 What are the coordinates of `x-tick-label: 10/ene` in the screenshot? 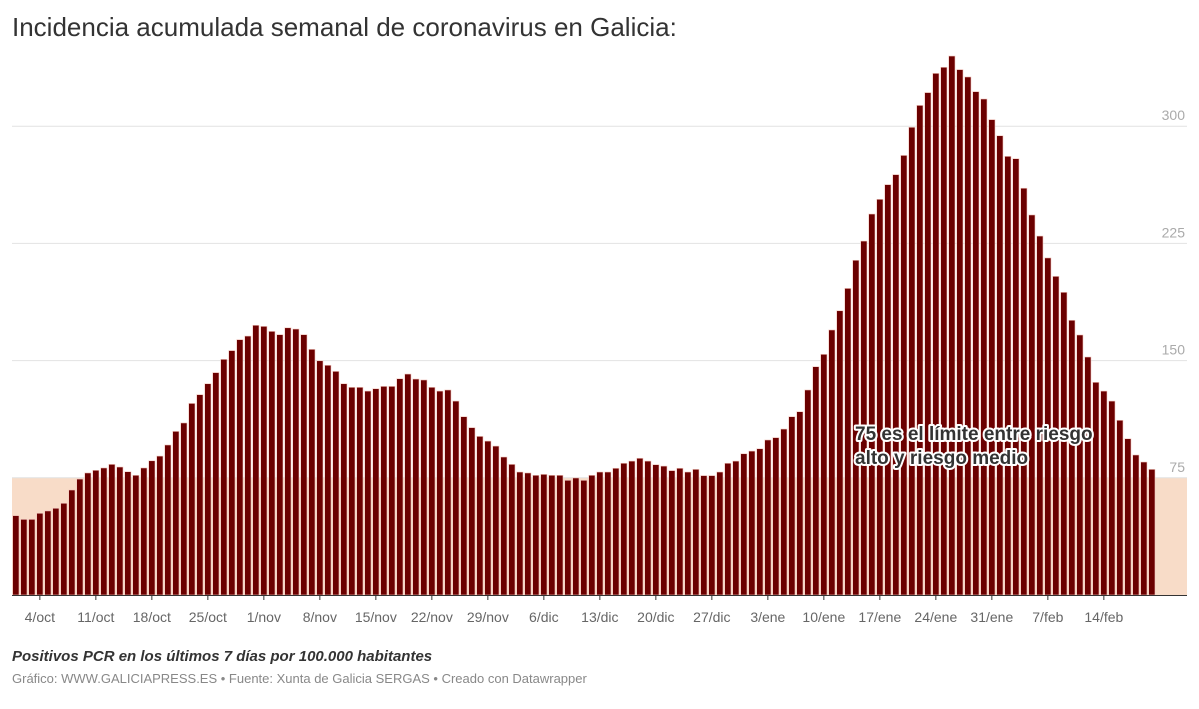 It's located at (823, 617).